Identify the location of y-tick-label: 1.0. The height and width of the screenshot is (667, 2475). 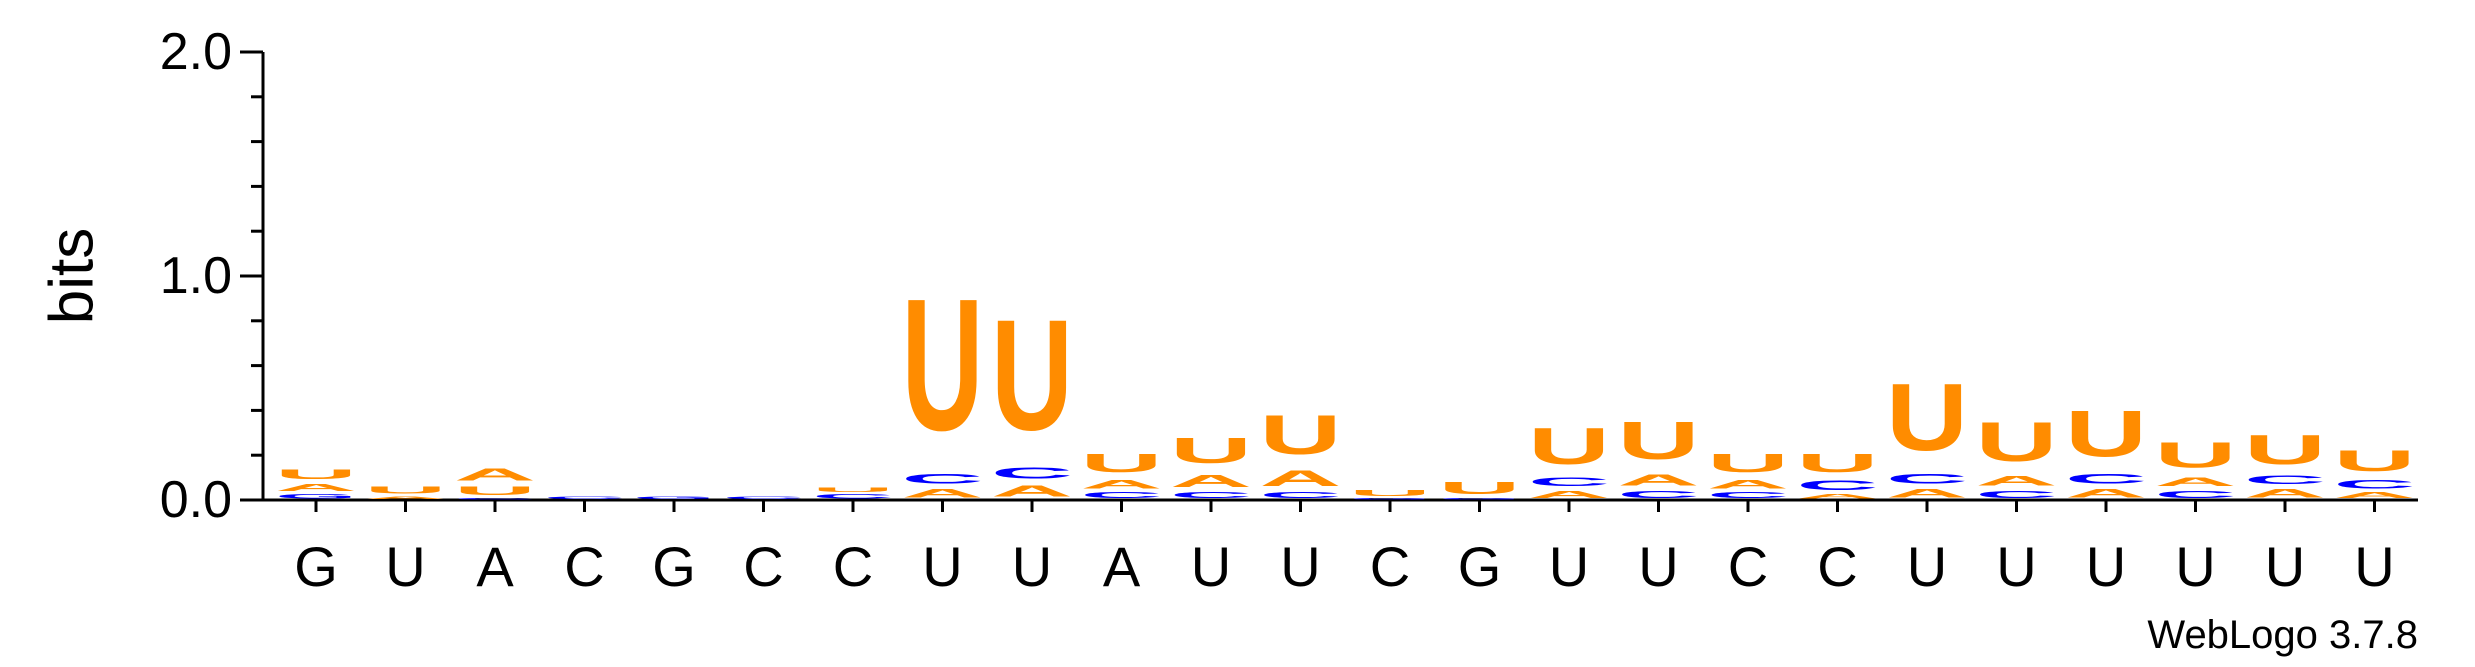
(196, 276).